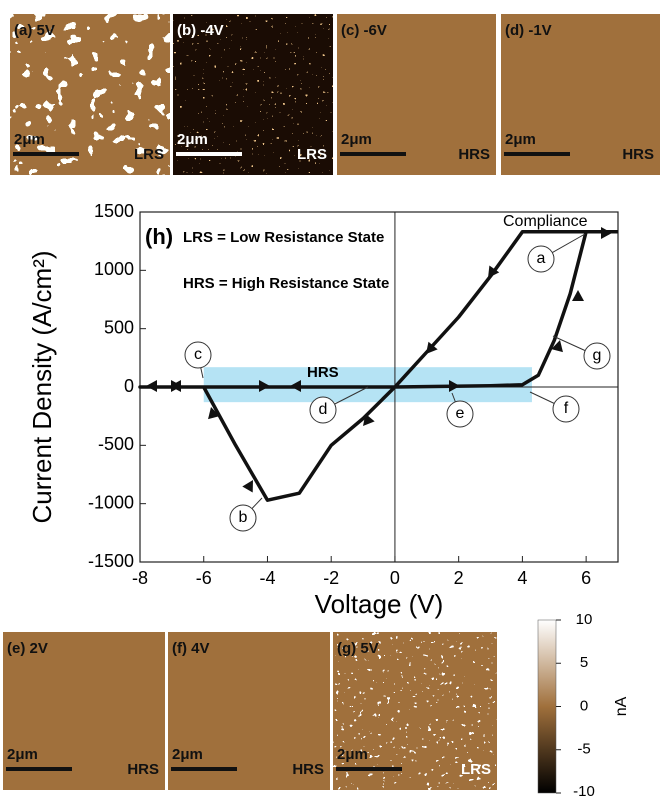  I want to click on afm-panel: (e) 2V 2μm HRS, so click(84, 711).